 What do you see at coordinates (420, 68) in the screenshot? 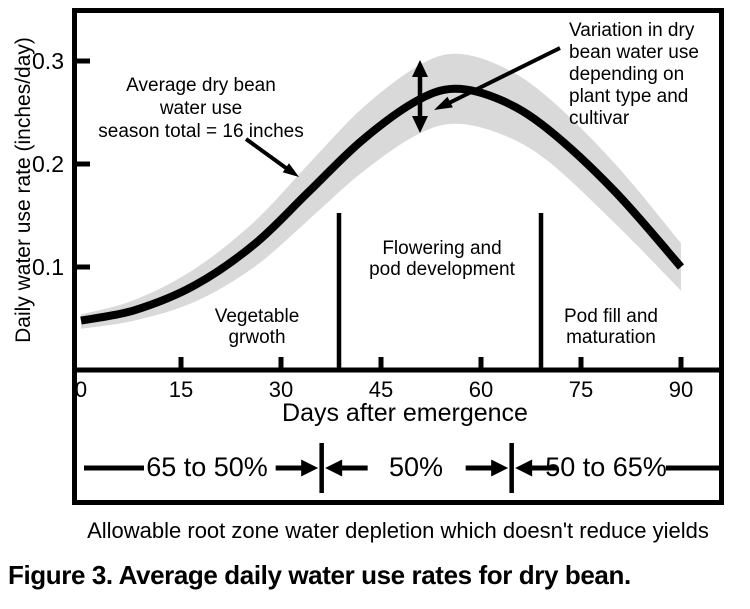
I see `variation-range-arrowhead-up-icon` at bounding box center [420, 68].